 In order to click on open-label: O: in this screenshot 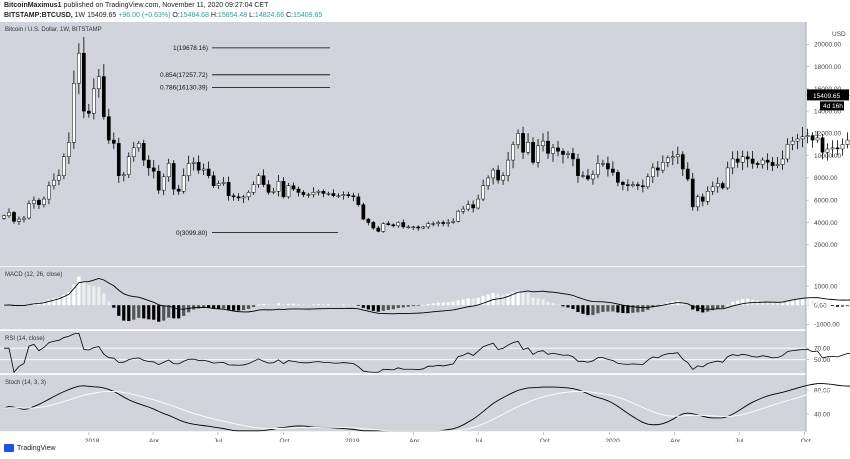, I will do `click(176, 15)`.